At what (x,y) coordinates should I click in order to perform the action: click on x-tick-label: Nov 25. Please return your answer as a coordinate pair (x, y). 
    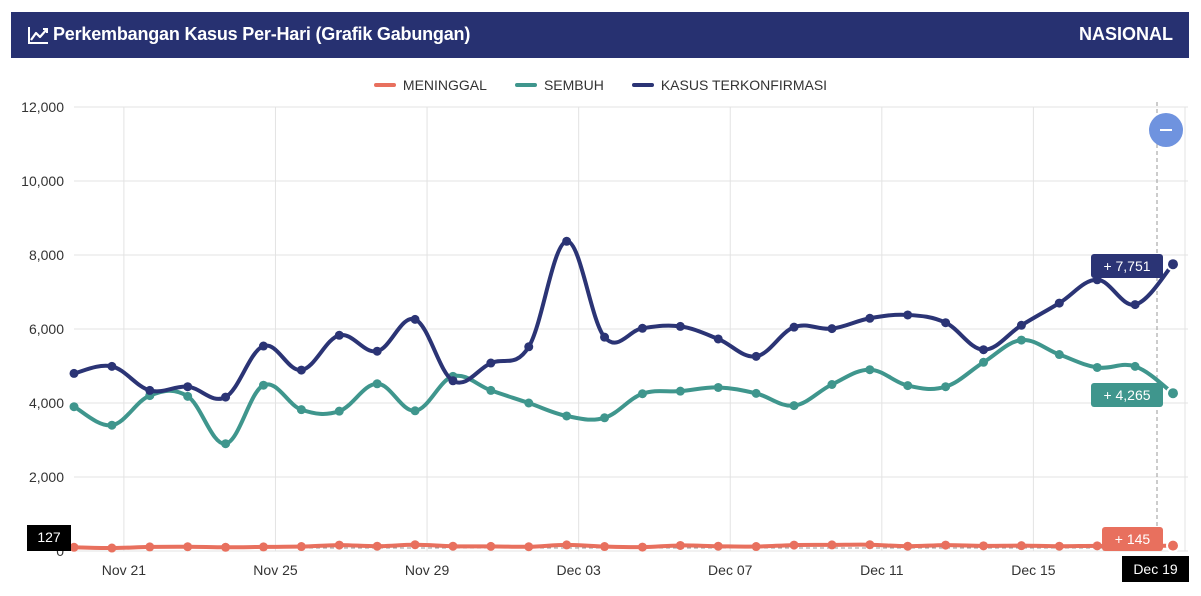
    Looking at the image, I should click on (275, 570).